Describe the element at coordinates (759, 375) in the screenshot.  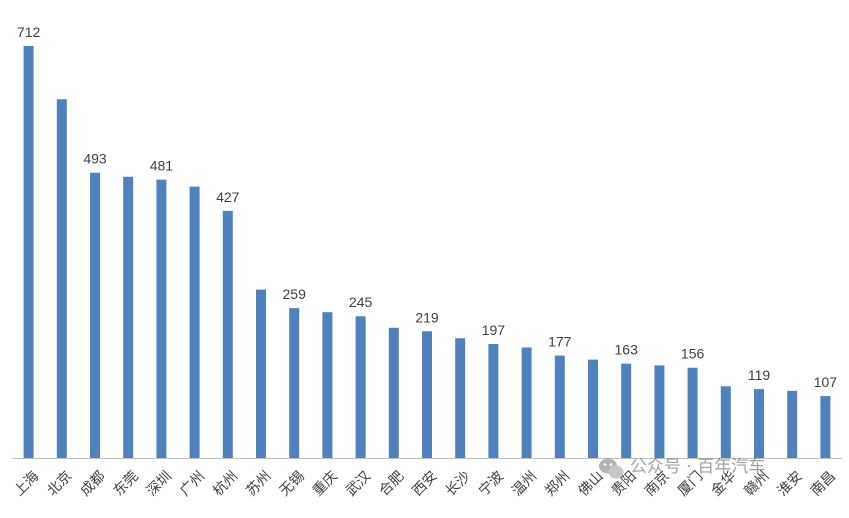
I see `data-label-22: 119` at that location.